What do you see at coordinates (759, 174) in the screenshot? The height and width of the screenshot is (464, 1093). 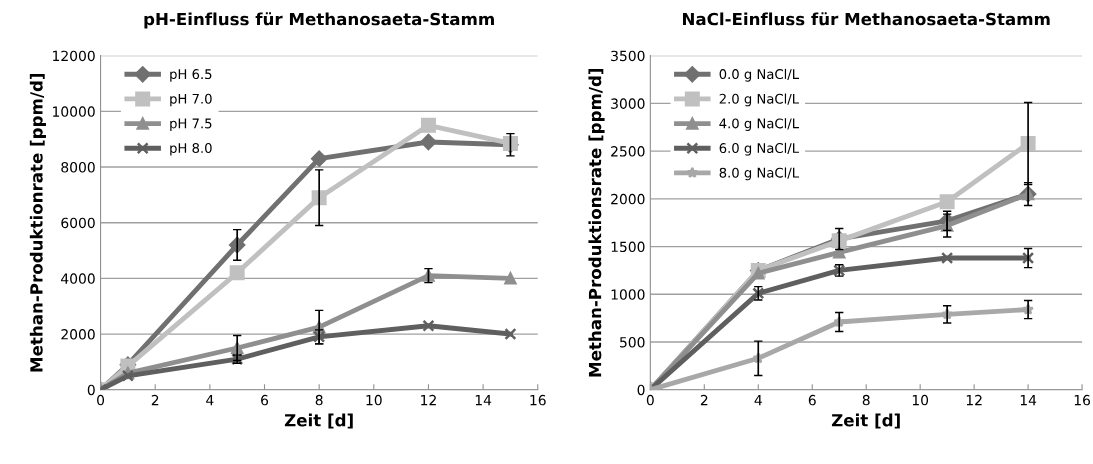 I see `legend-label: 8.0 g NaCl/L` at bounding box center [759, 174].